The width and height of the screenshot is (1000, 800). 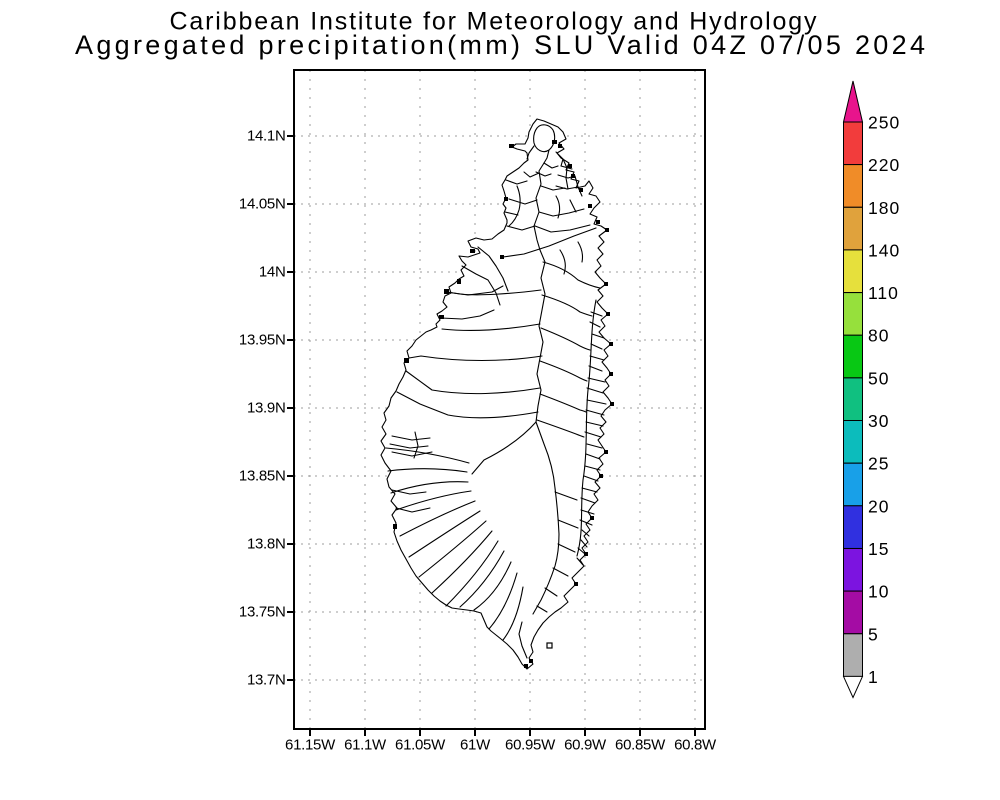 I want to click on svg-text: 60.95W, so click(x=530, y=745).